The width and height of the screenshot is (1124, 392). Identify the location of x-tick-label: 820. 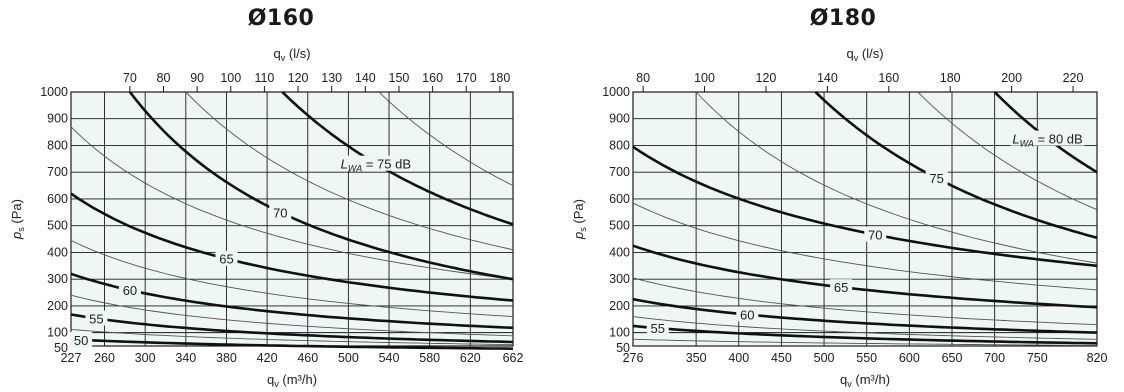
(1097, 358).